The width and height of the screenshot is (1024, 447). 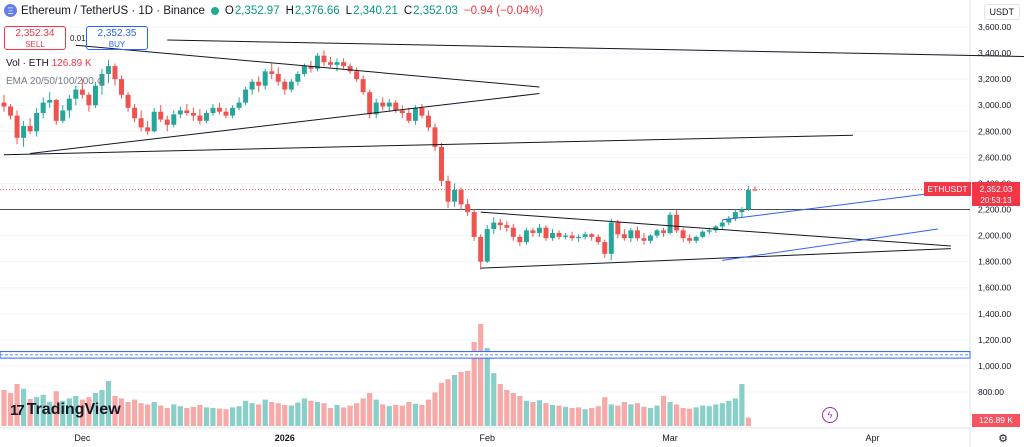 What do you see at coordinates (117, 38) in the screenshot?
I see `buy-button: 2,352.35 BUY` at bounding box center [117, 38].